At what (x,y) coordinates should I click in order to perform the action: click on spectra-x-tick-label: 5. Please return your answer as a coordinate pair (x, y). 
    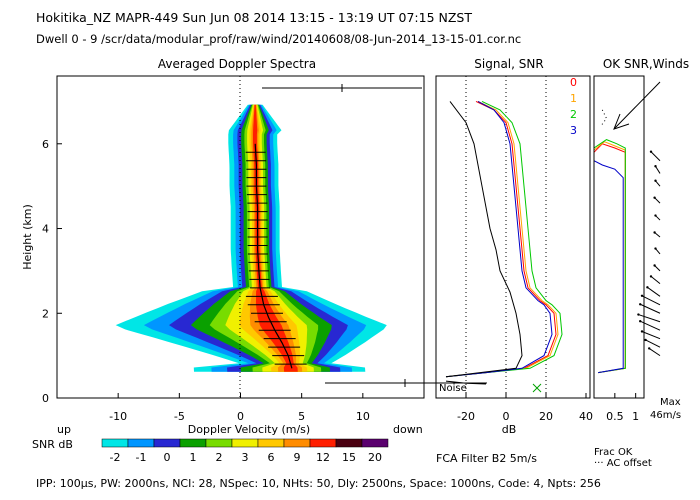
    Looking at the image, I should click on (301, 416).